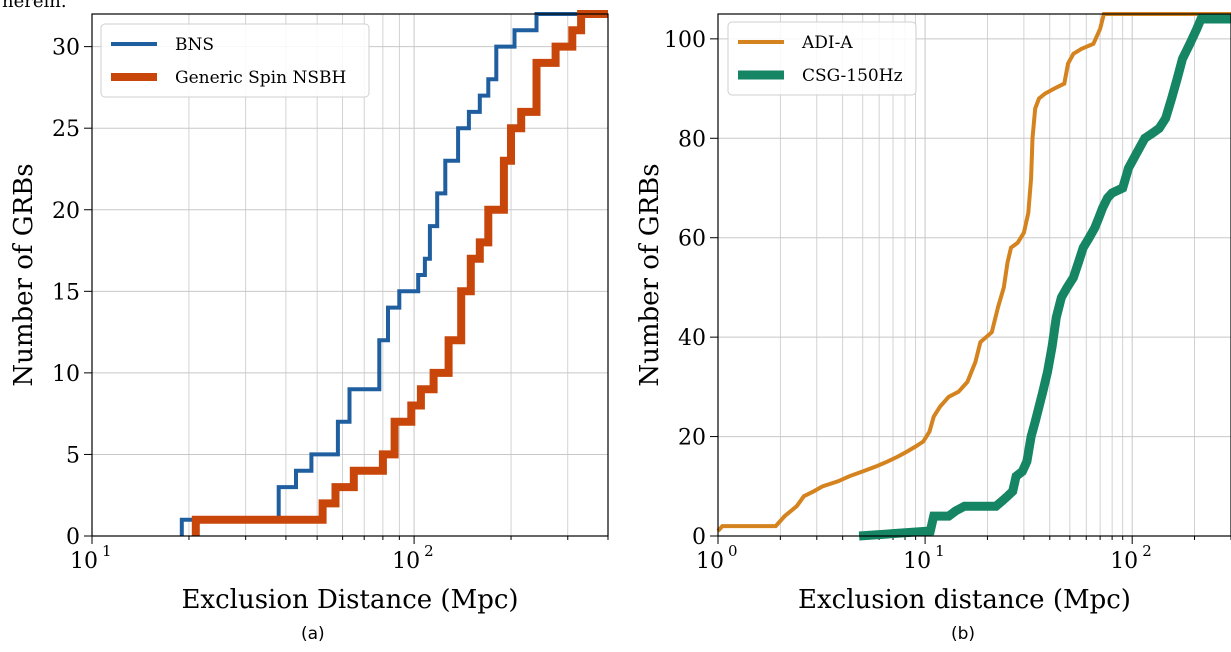 The height and width of the screenshot is (652, 1231). I want to click on x-axis-label: Exclusion distance (Mpc), so click(964, 600).